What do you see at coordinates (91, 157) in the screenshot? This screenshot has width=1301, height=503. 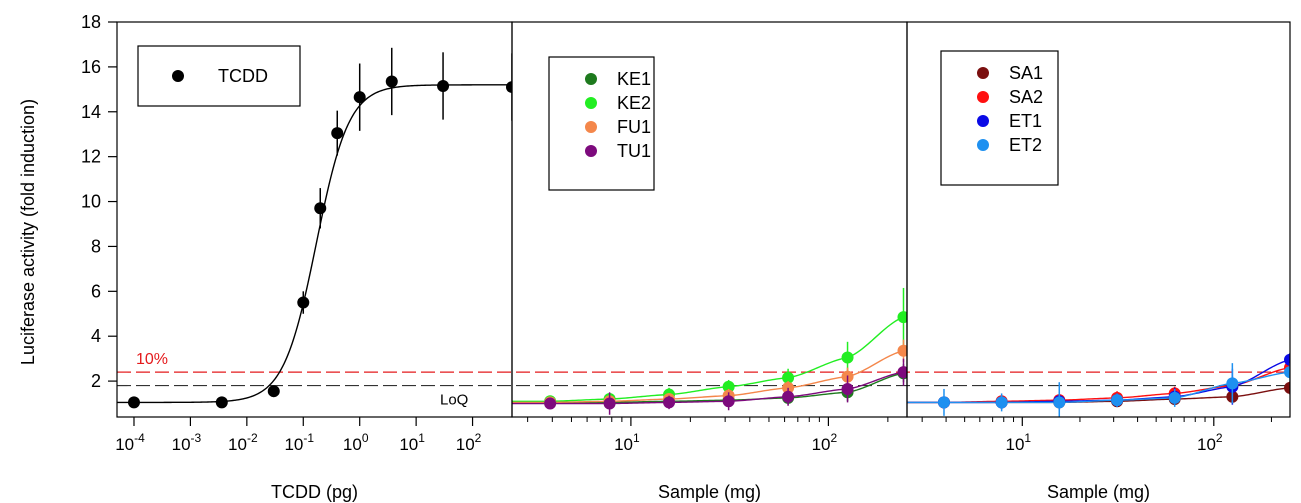 I see `y-tick-label: 12` at bounding box center [91, 157].